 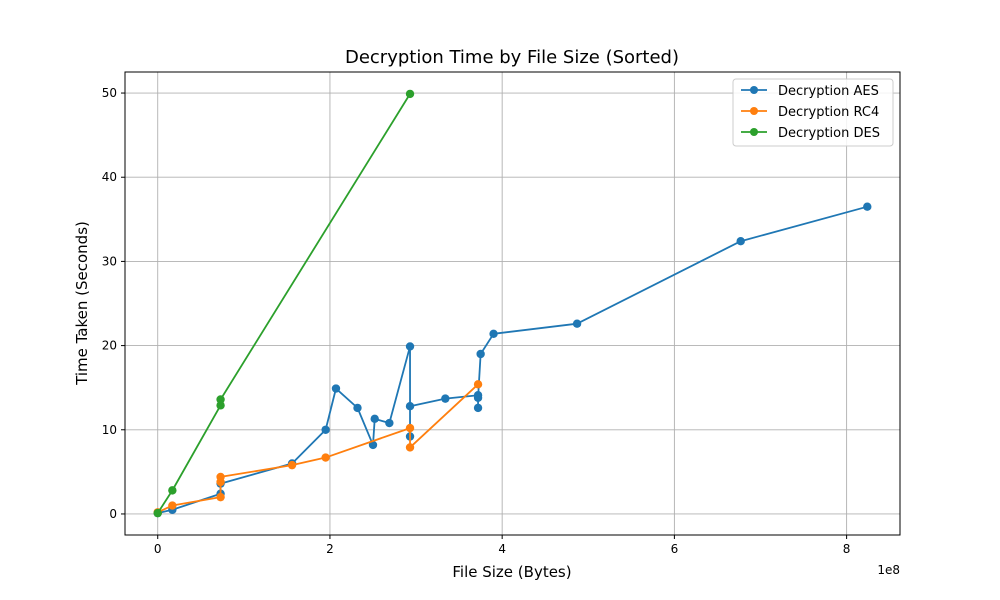 I want to click on x-tick-label: 6, so click(x=675, y=549).